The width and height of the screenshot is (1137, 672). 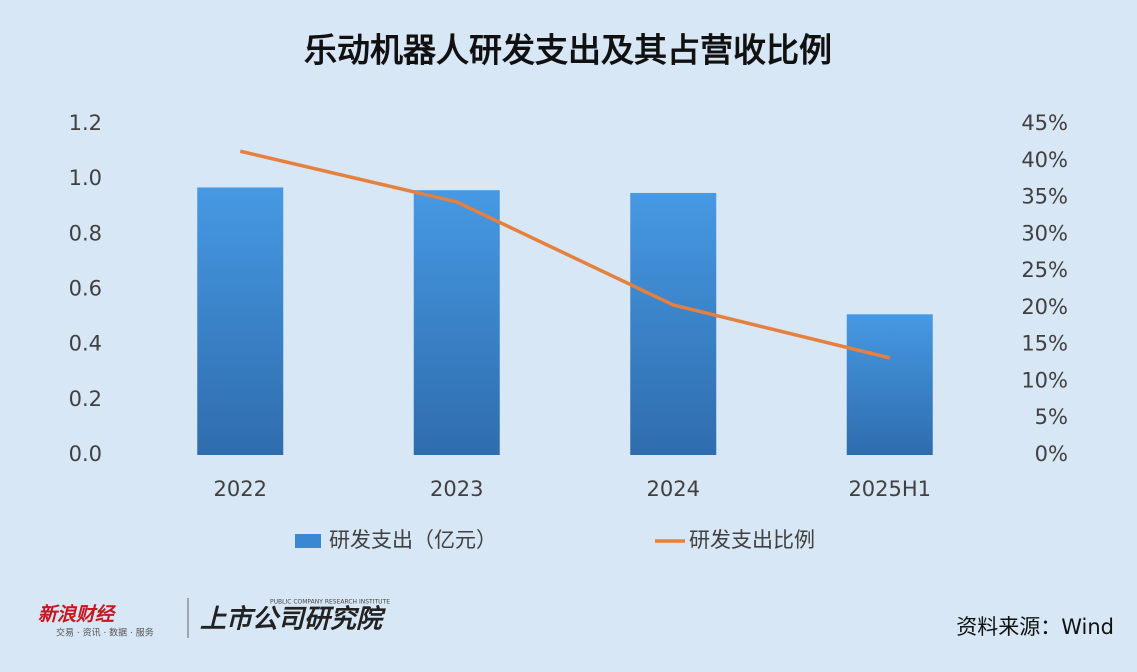 What do you see at coordinates (85, 289) in the screenshot?
I see `y-tick-label: 0.6` at bounding box center [85, 289].